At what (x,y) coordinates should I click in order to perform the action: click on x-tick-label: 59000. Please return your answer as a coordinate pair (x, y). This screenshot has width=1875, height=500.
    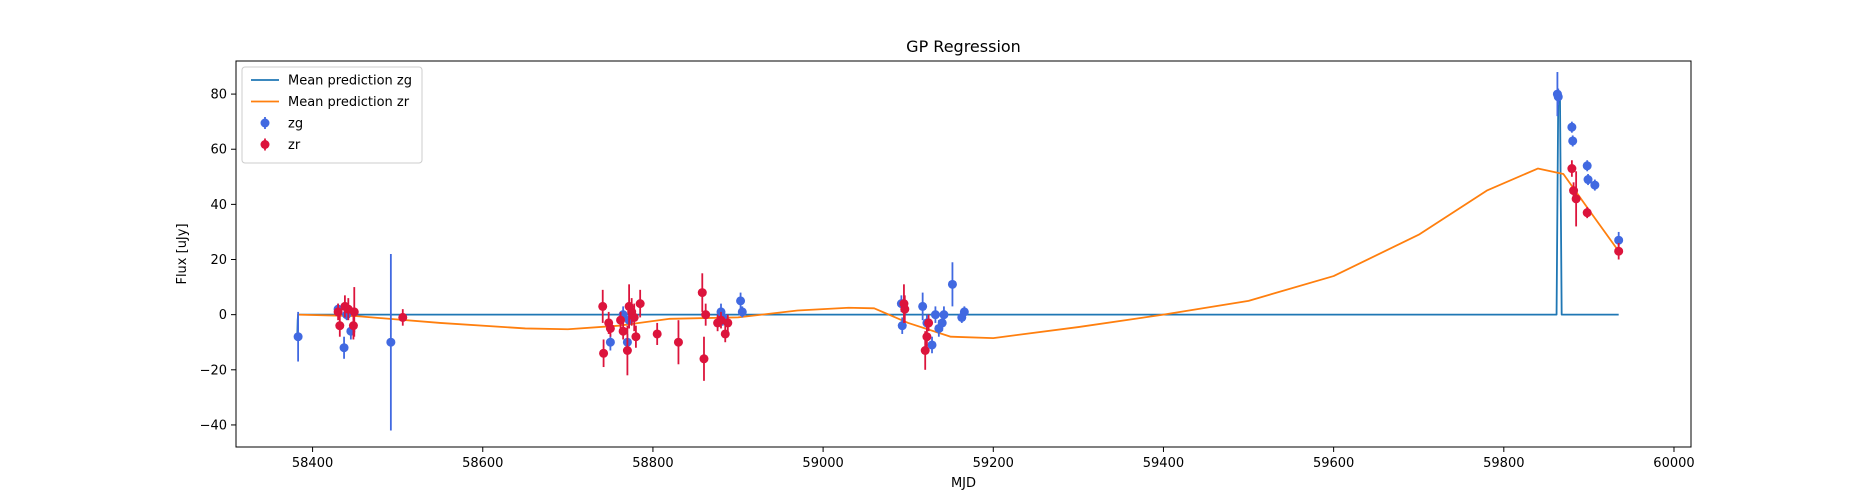
    Looking at the image, I should click on (822, 463).